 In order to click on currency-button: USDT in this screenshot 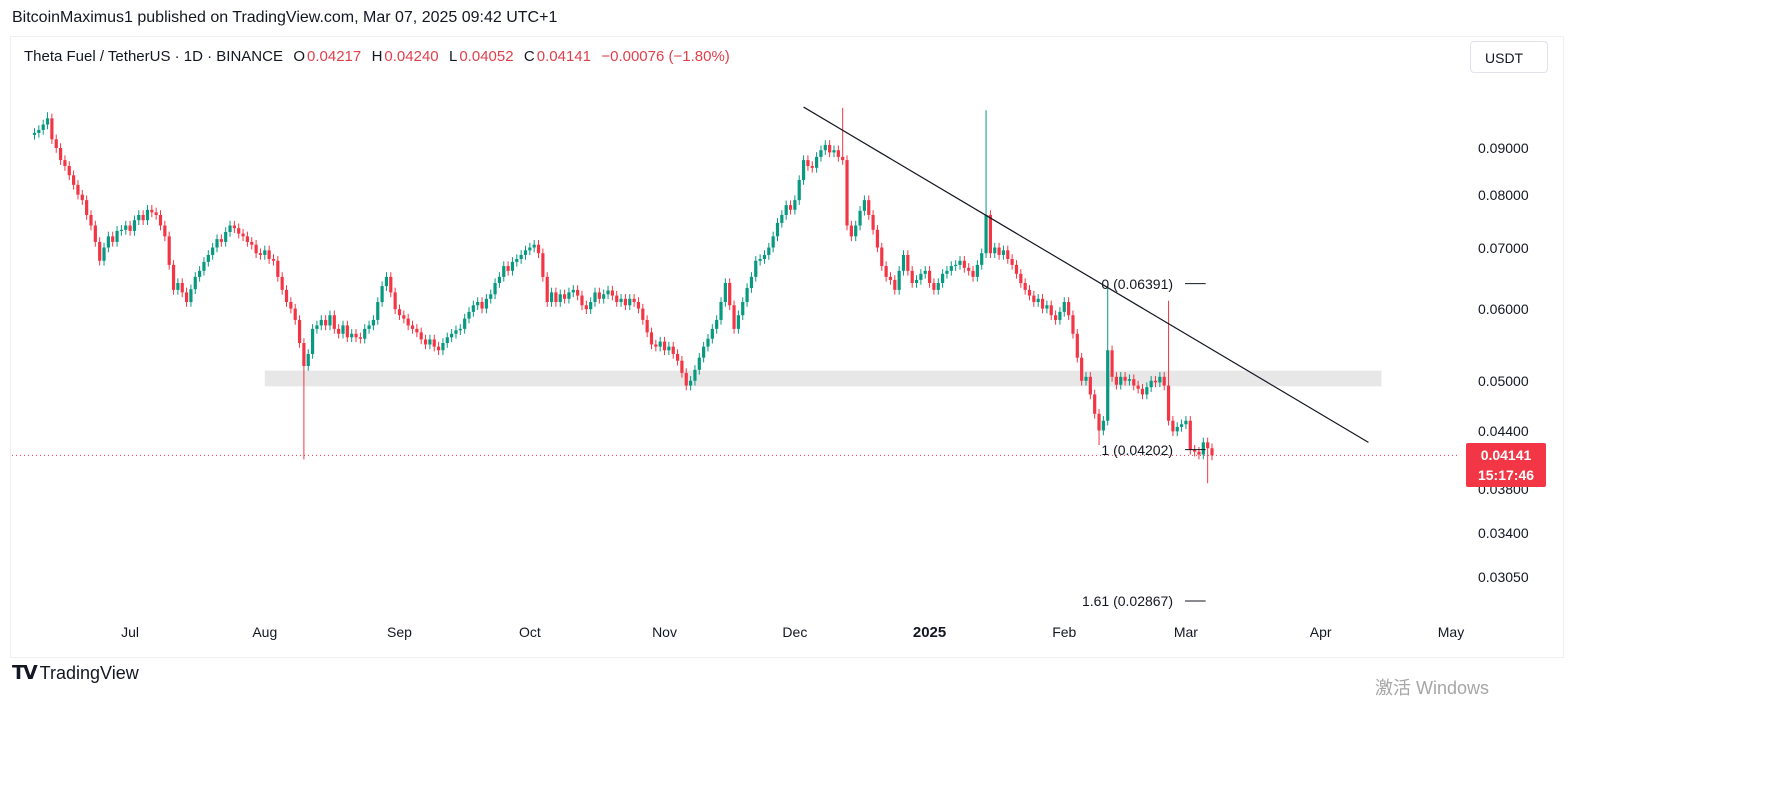, I will do `click(1509, 57)`.